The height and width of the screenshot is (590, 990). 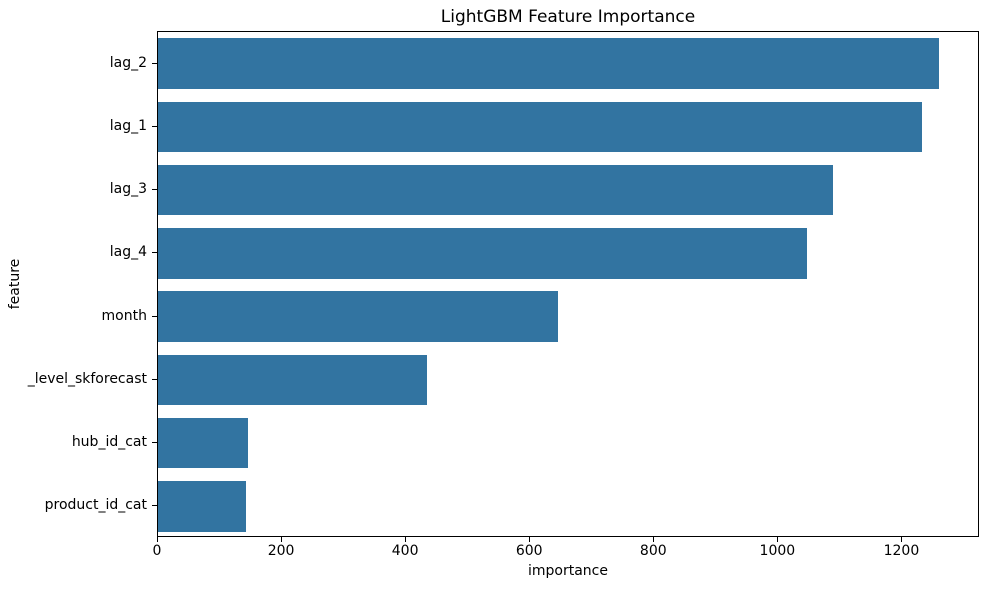 I want to click on y-tick-label-product_id_cat: product_id_cat, so click(x=95, y=505).